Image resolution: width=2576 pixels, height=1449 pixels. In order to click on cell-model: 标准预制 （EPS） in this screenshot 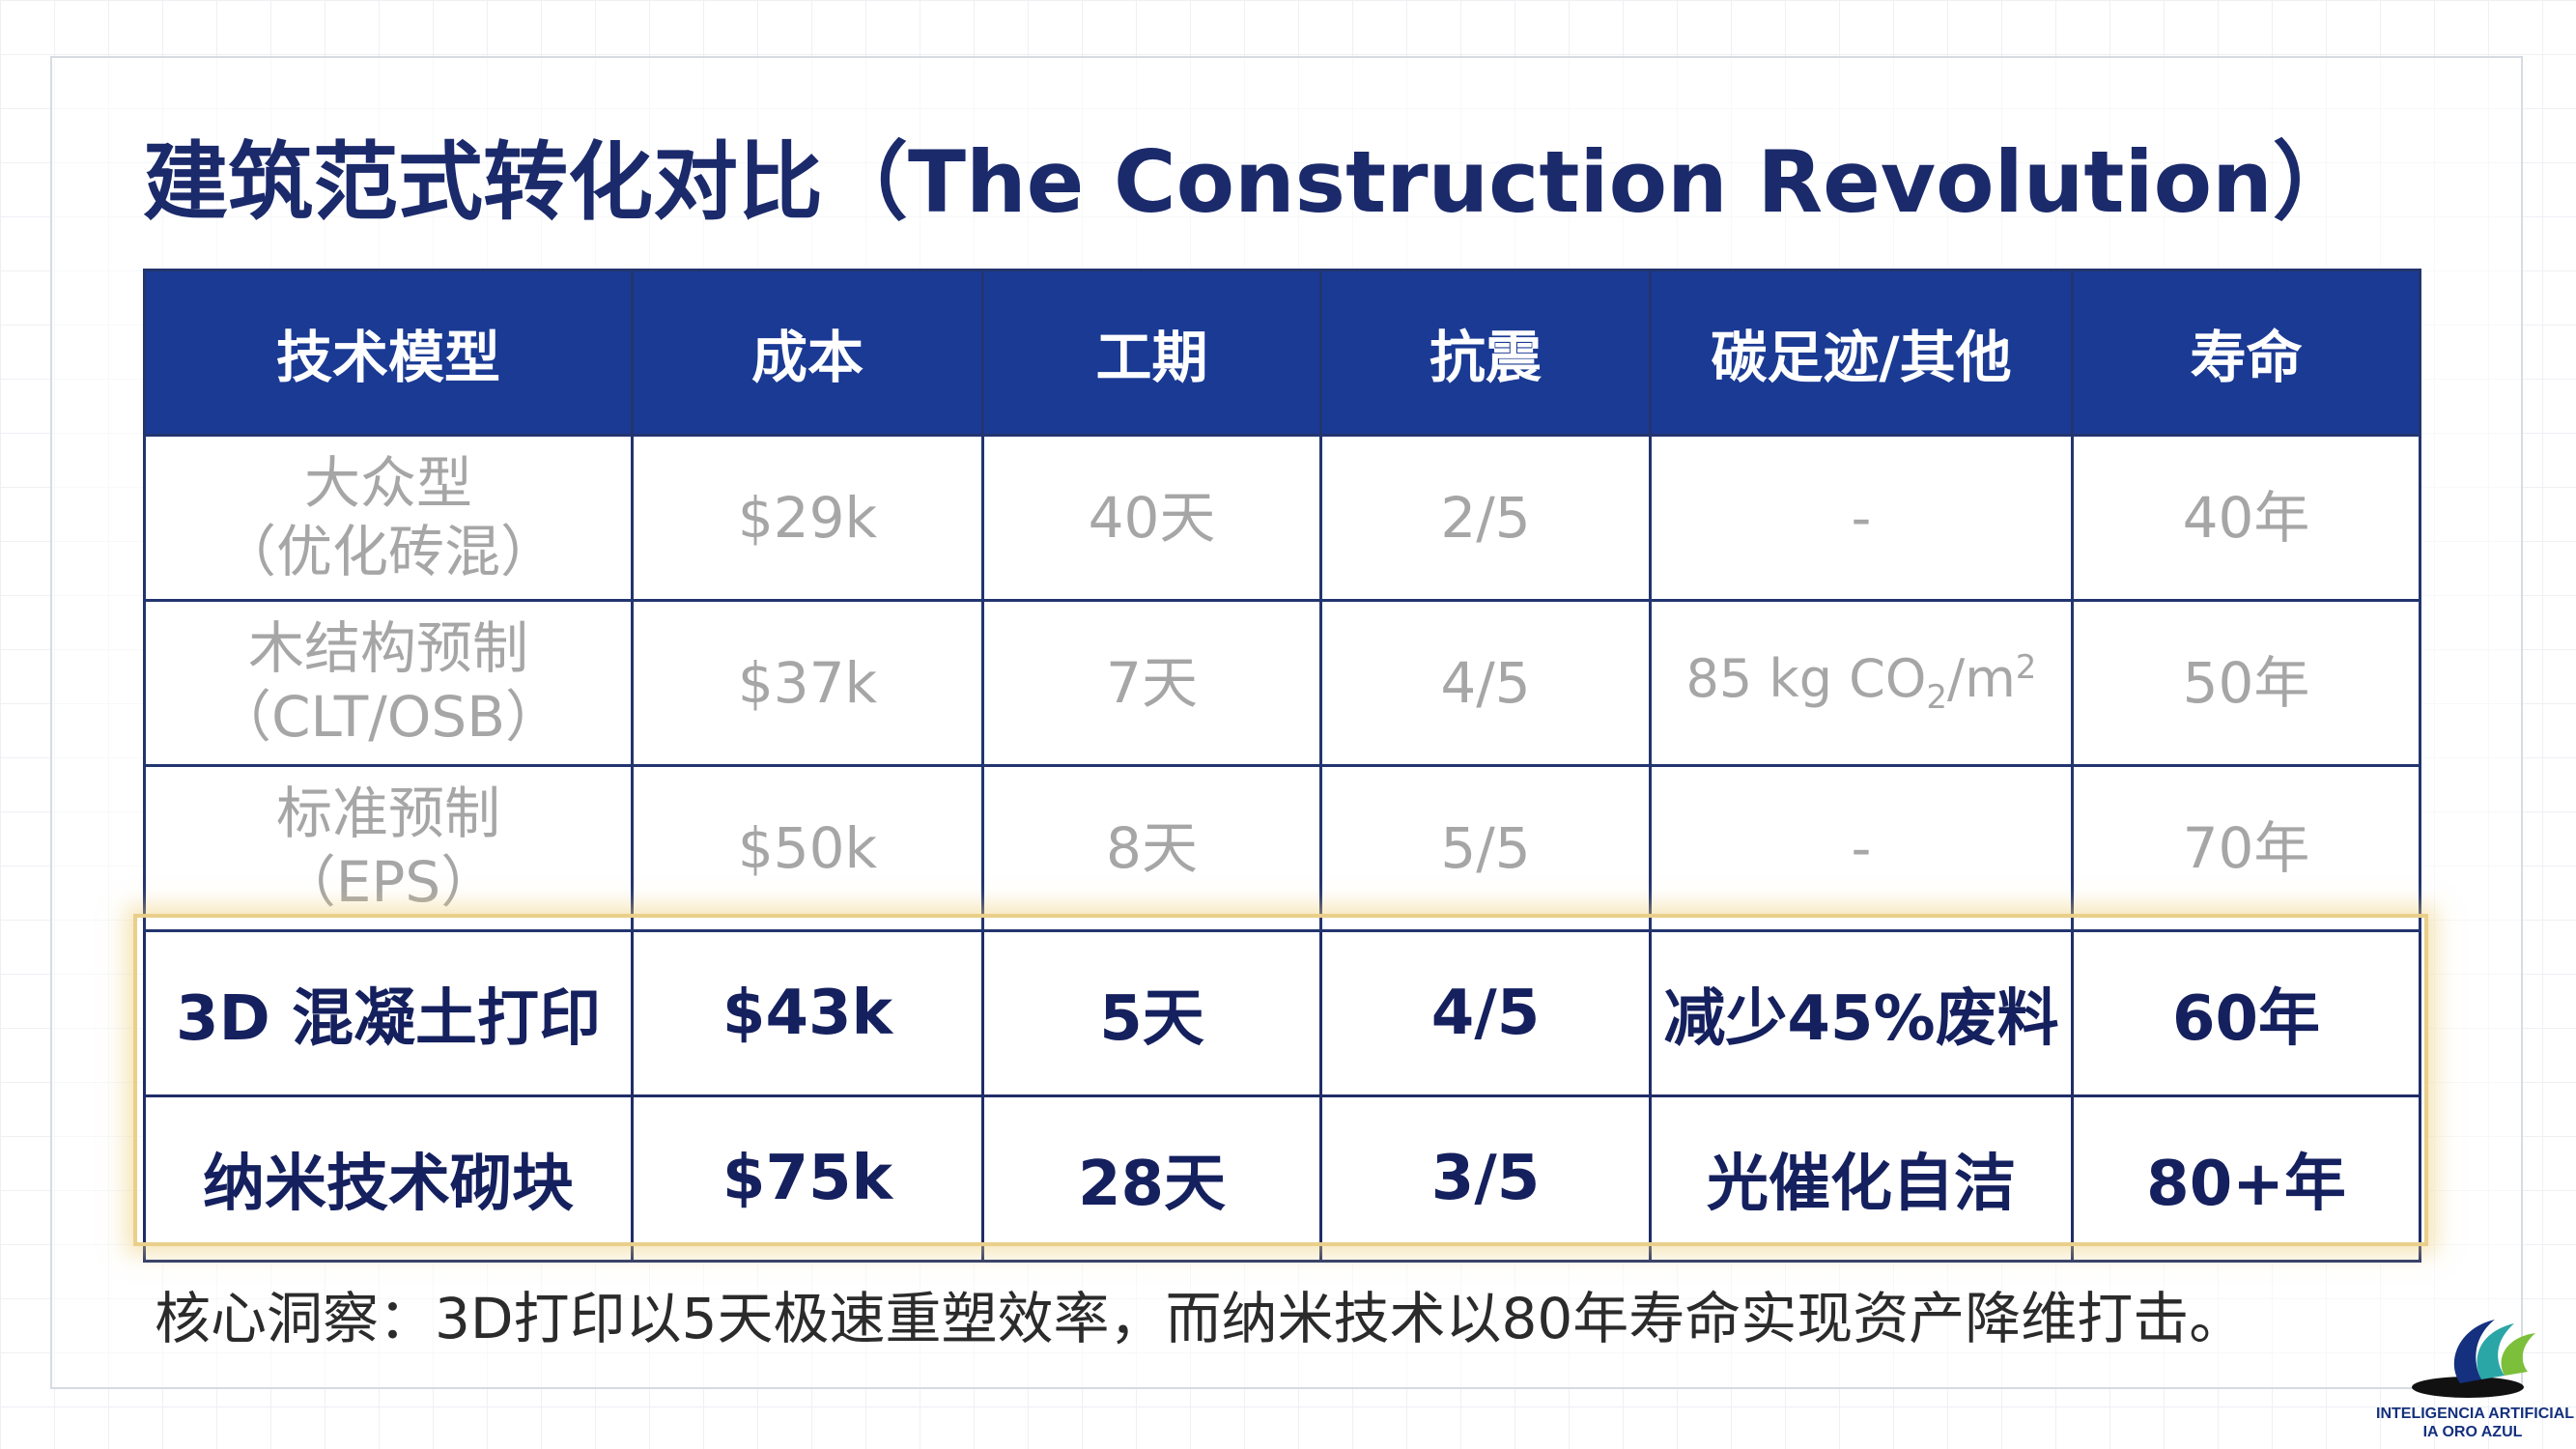, I will do `click(388, 848)`.